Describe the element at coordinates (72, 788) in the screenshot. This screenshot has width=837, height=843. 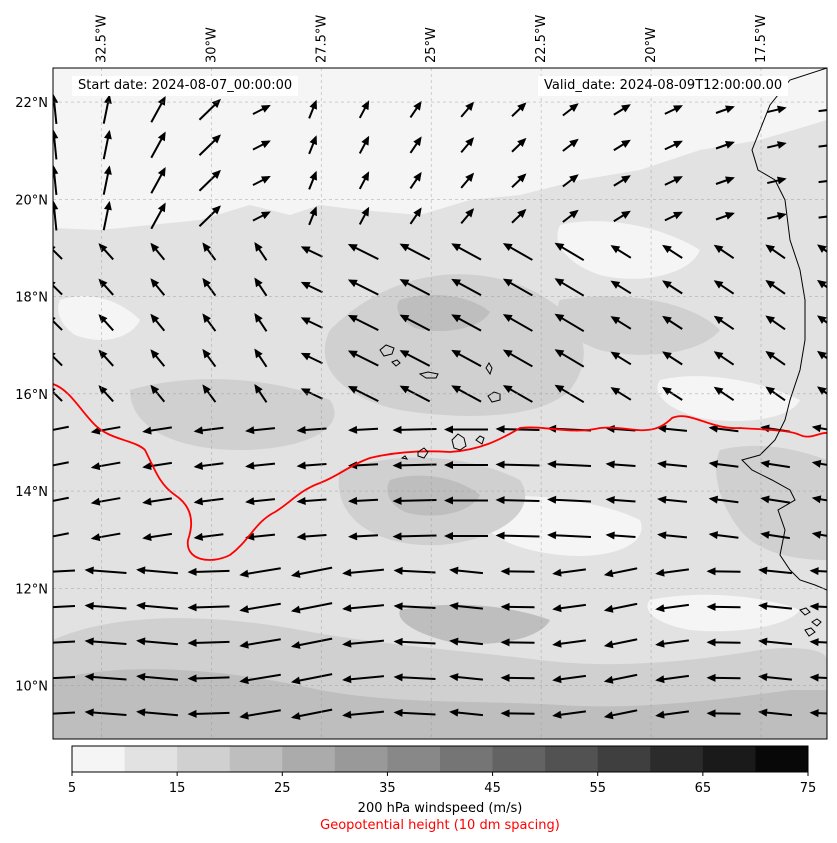
I see `colorbar-tick-label: 5` at that location.